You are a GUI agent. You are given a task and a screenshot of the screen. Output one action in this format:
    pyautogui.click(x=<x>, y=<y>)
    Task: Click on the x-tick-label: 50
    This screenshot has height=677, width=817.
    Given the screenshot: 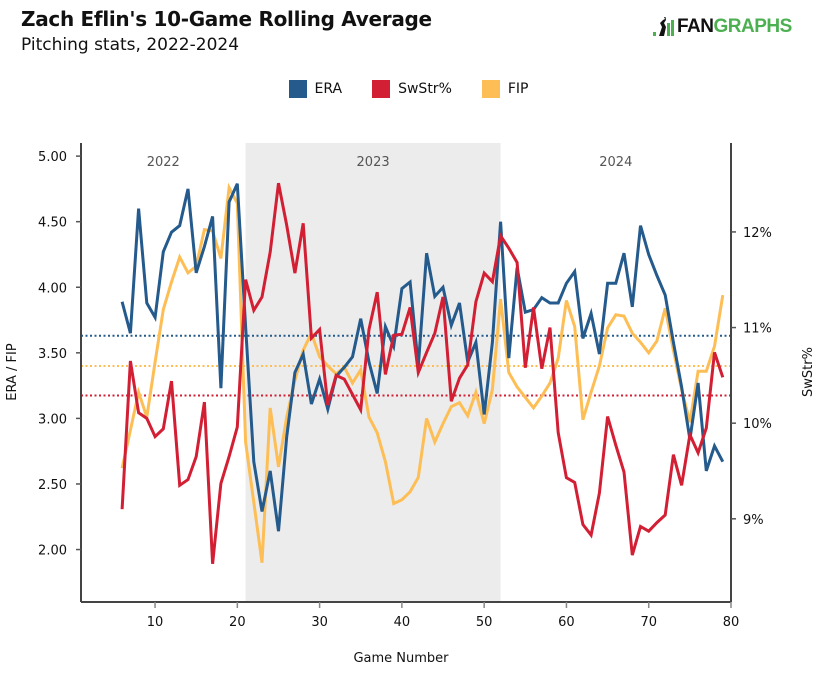 What is the action you would take?
    pyautogui.click(x=484, y=622)
    